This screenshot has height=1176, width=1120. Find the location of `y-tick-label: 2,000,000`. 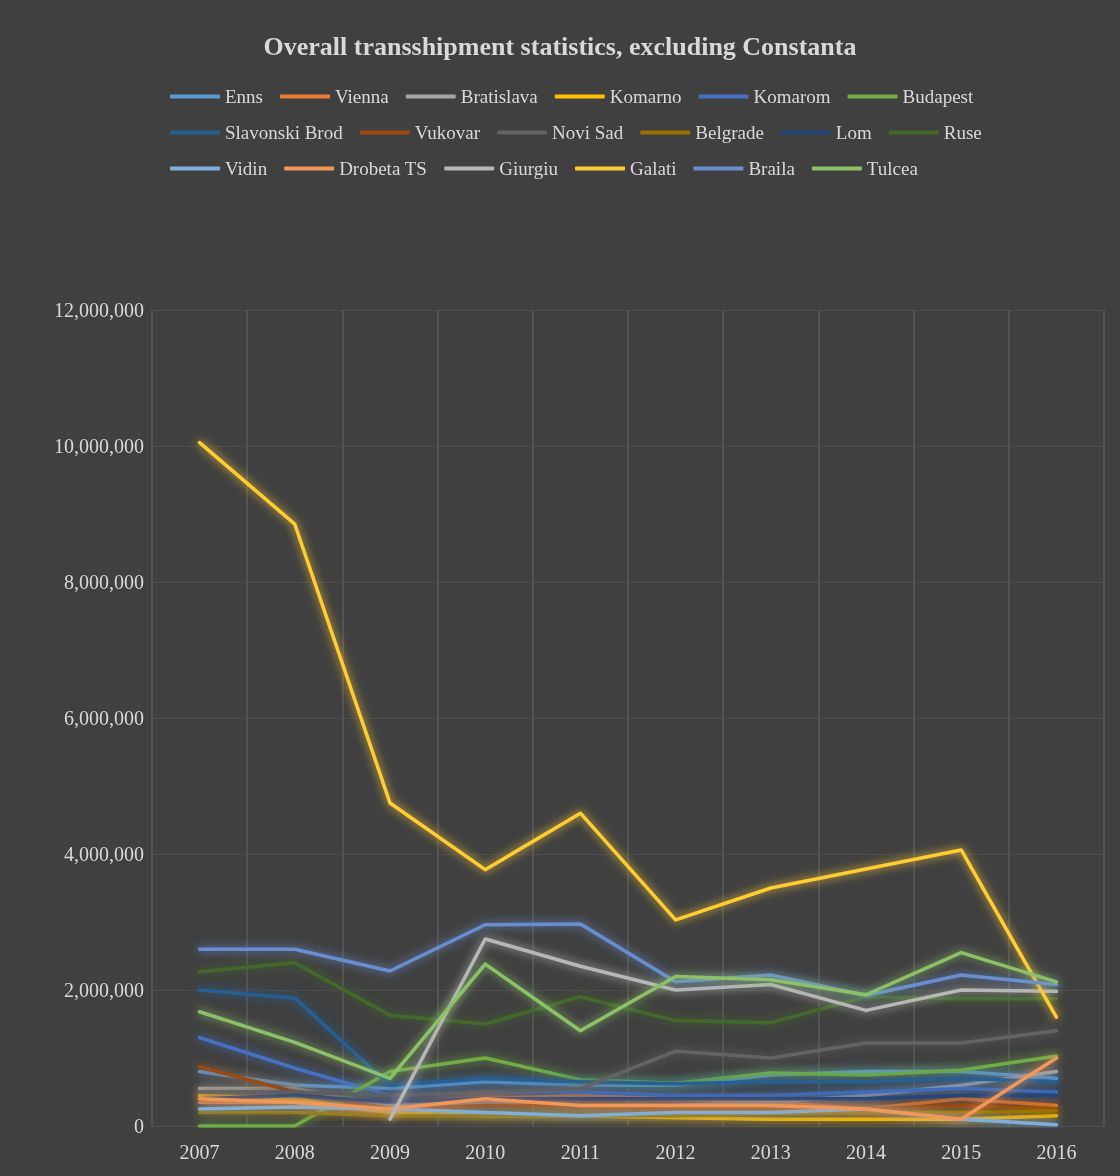

y-tick-label: 2,000,000 is located at coordinates (104, 990).